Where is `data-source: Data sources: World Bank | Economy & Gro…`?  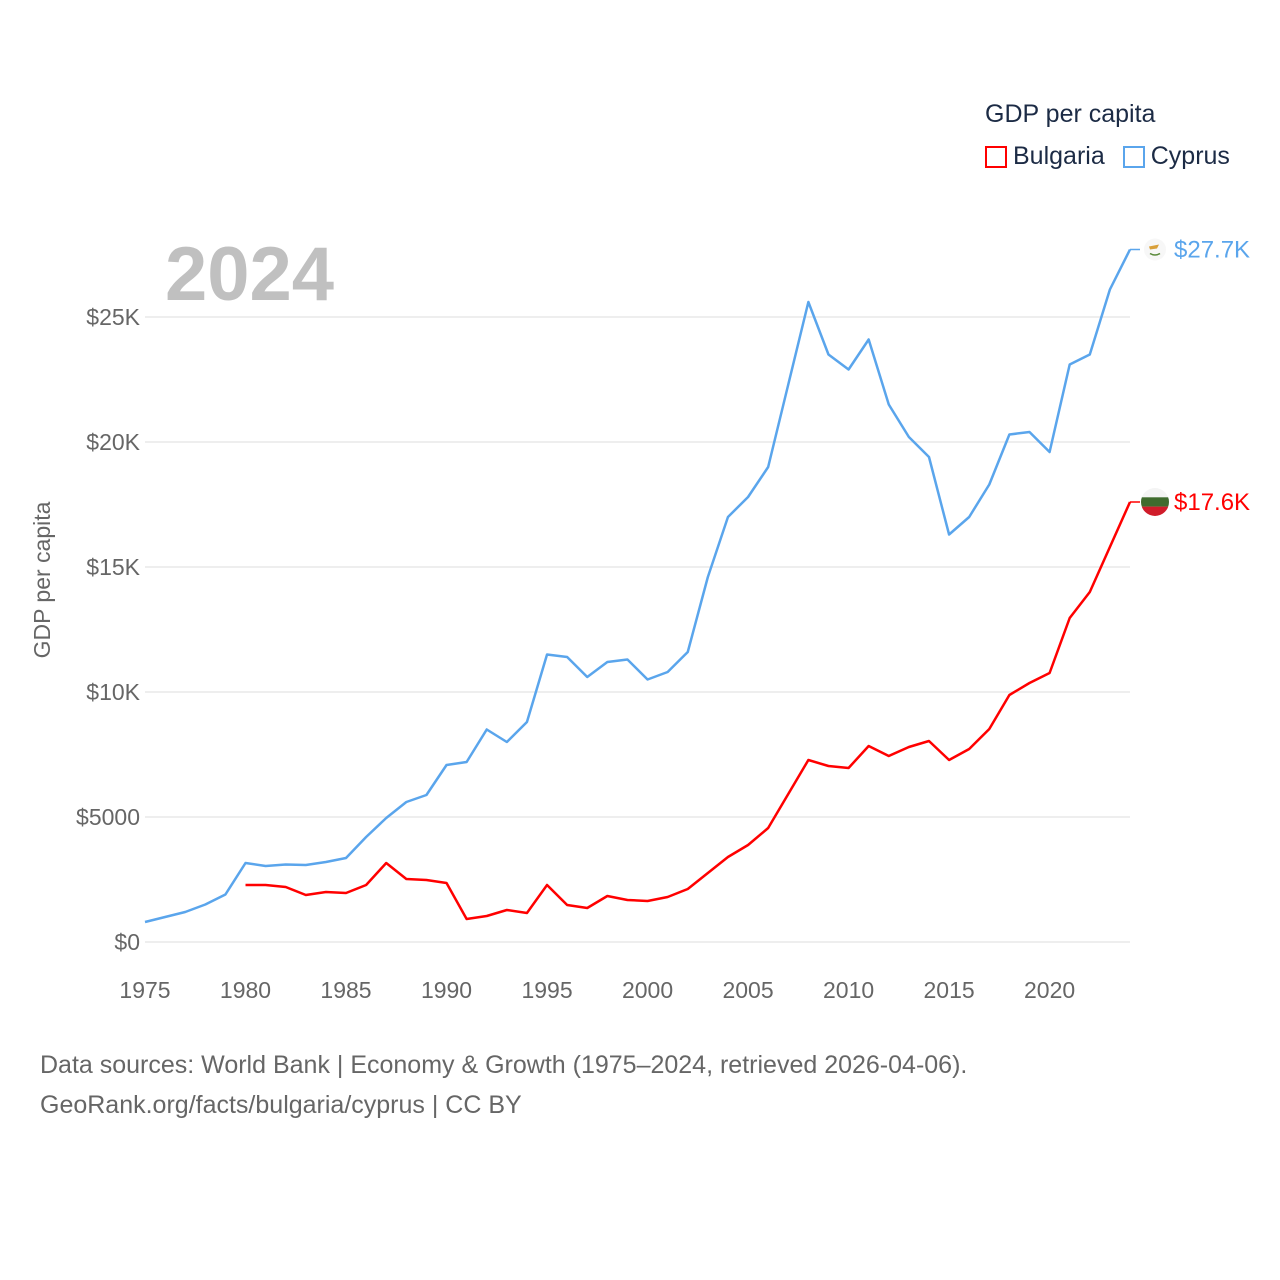
data-source: Data sources: World Bank | Economy & Gro… is located at coordinates (503, 1085).